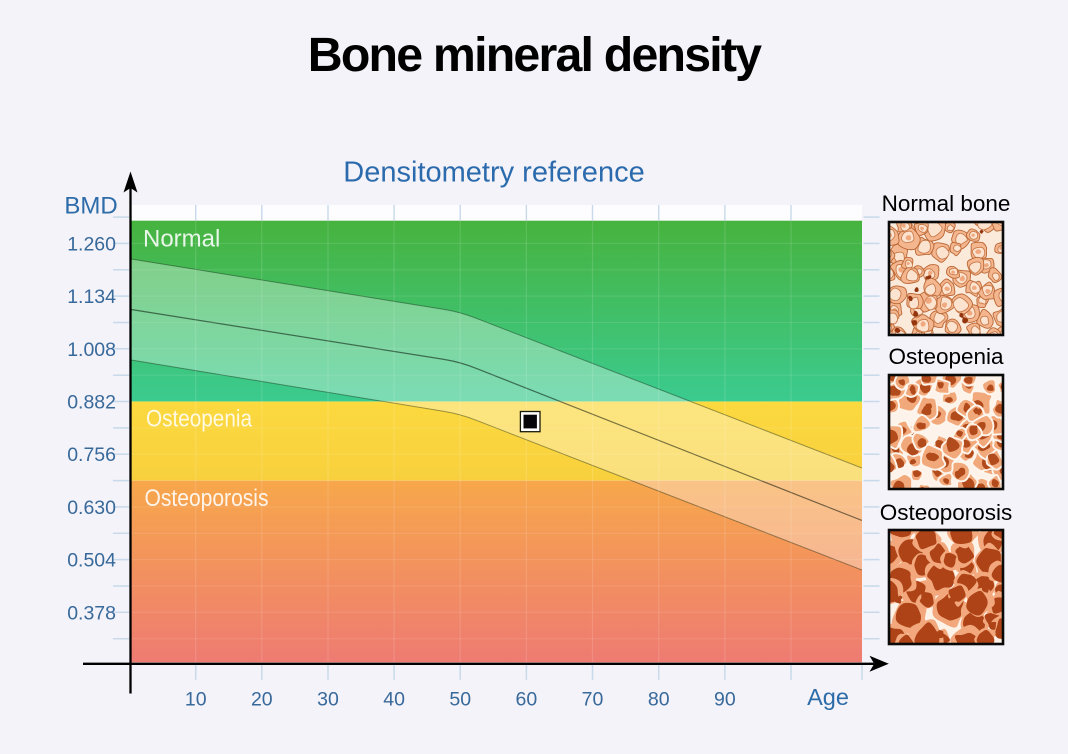 This screenshot has width=1068, height=754. What do you see at coordinates (828, 697) in the screenshot?
I see `svg-text: Age` at bounding box center [828, 697].